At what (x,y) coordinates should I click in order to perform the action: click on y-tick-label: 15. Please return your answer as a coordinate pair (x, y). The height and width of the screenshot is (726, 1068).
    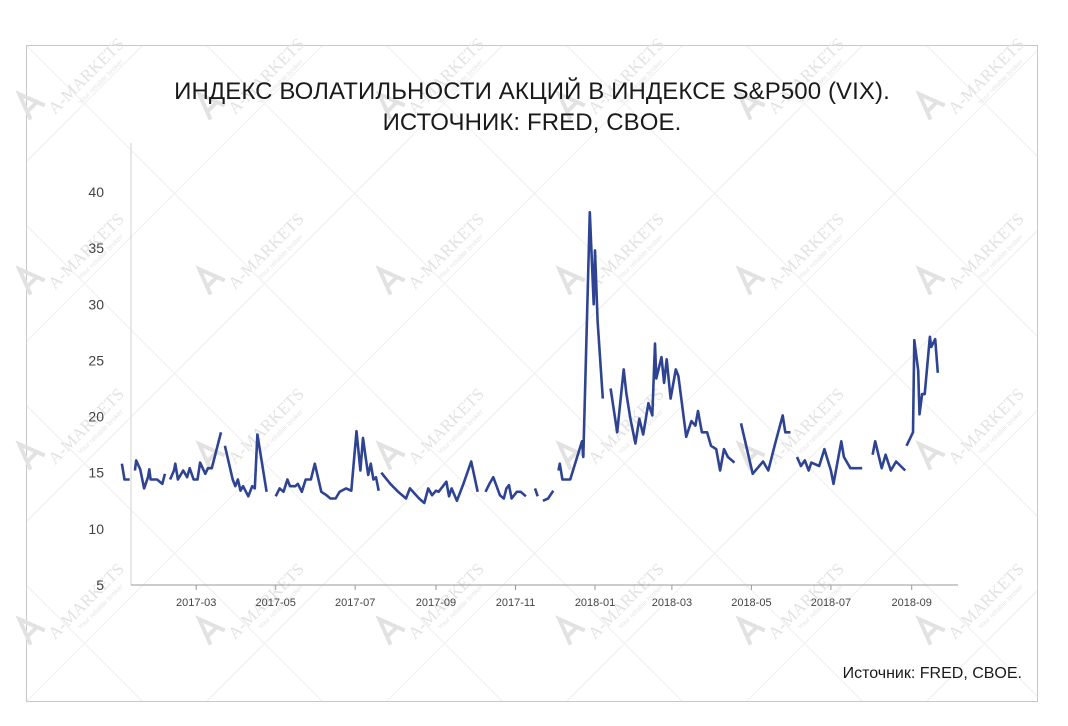
    Looking at the image, I should click on (96, 473).